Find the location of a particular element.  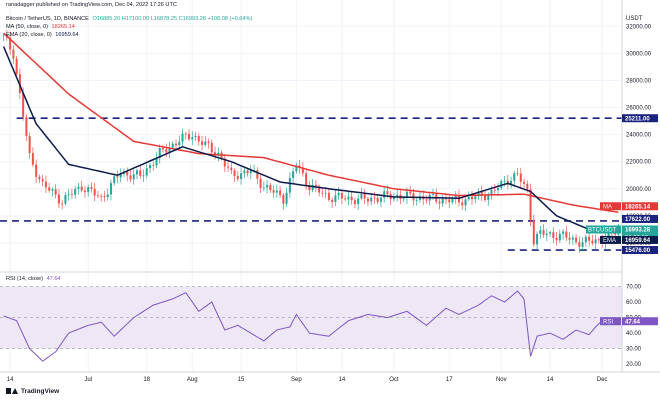

rsi-tag-name: RSI is located at coordinates (608, 322).